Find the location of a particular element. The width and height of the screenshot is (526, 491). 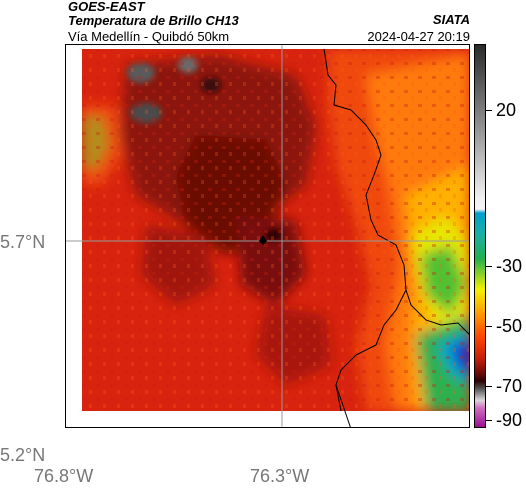

colorbar-label-minus70: -70 is located at coordinates (509, 386).